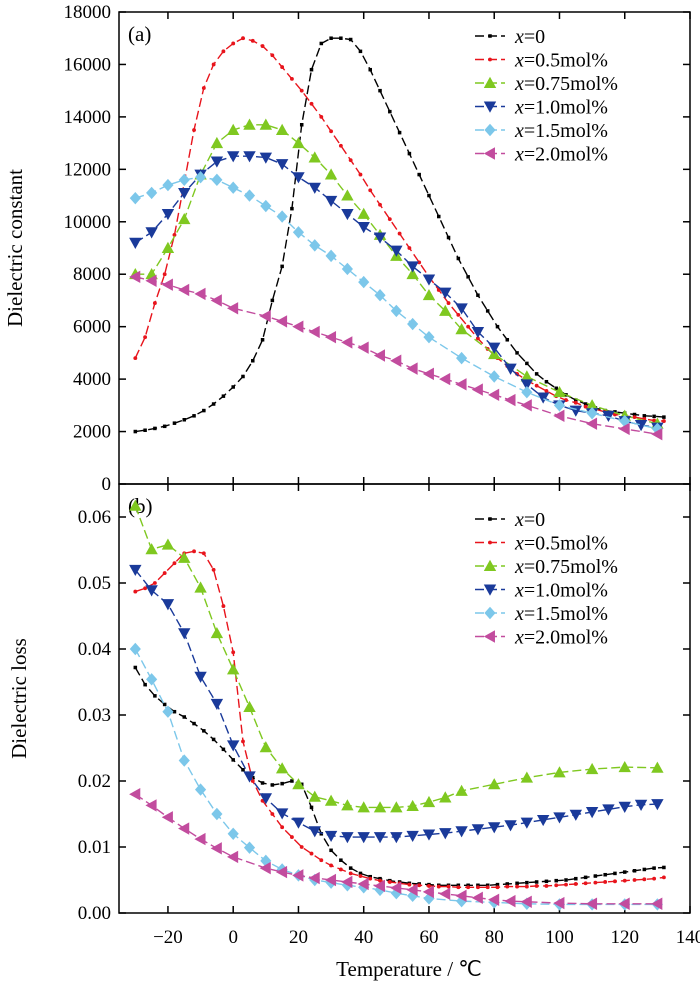 The height and width of the screenshot is (983, 700). Describe the element at coordinates (94, 847) in the screenshot. I see `y-tick-label: 0.01` at that location.